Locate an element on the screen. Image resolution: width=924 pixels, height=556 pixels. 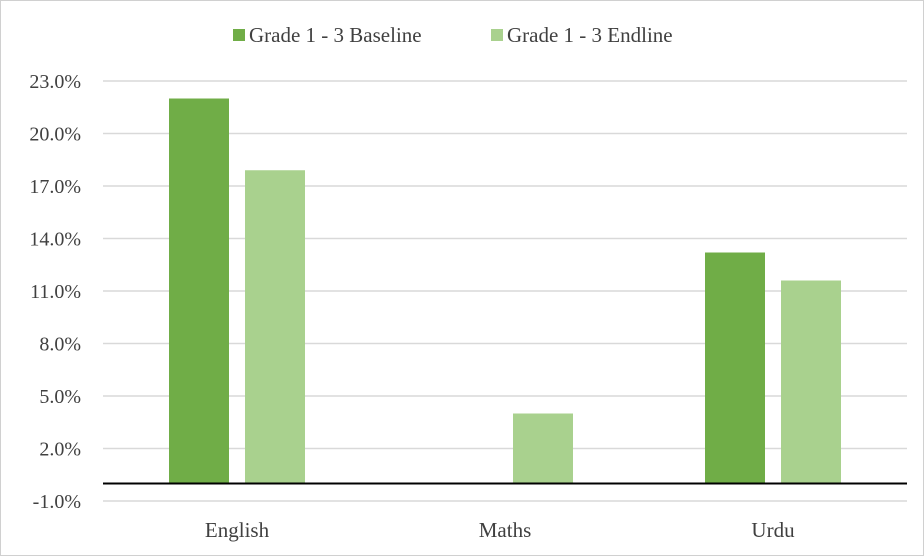
legend-label: Grade 1 - 3 Baseline is located at coordinates (335, 35).